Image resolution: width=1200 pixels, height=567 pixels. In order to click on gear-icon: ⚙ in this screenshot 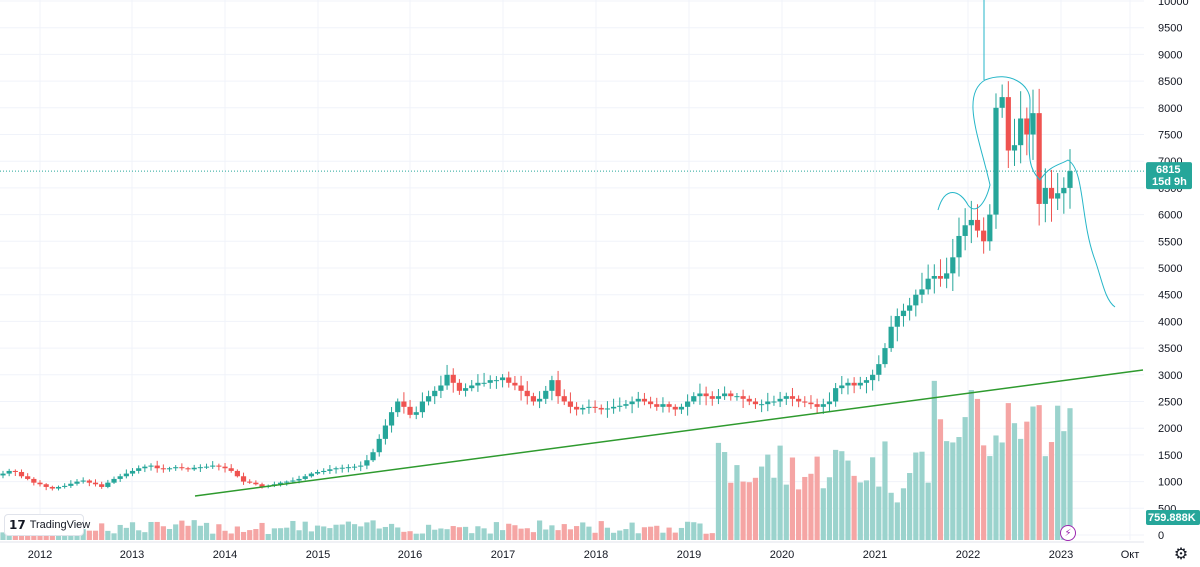, I will do `click(1181, 553)`.